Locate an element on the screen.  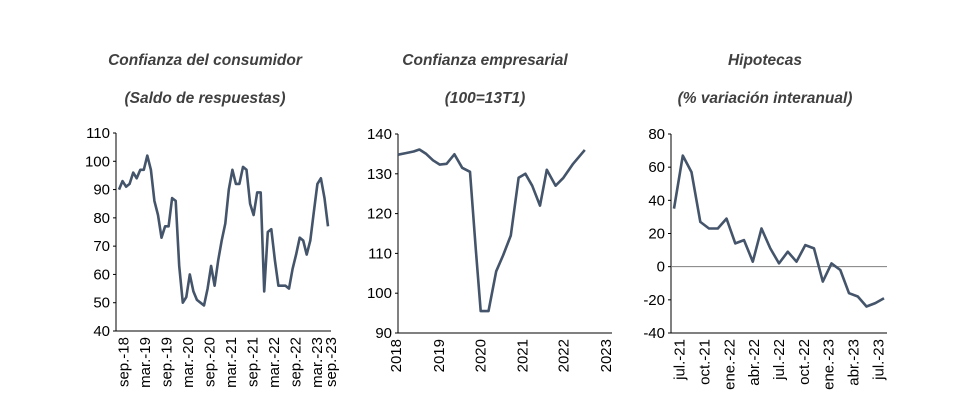
x-tick-label: sep.-19 is located at coordinates (167, 362).